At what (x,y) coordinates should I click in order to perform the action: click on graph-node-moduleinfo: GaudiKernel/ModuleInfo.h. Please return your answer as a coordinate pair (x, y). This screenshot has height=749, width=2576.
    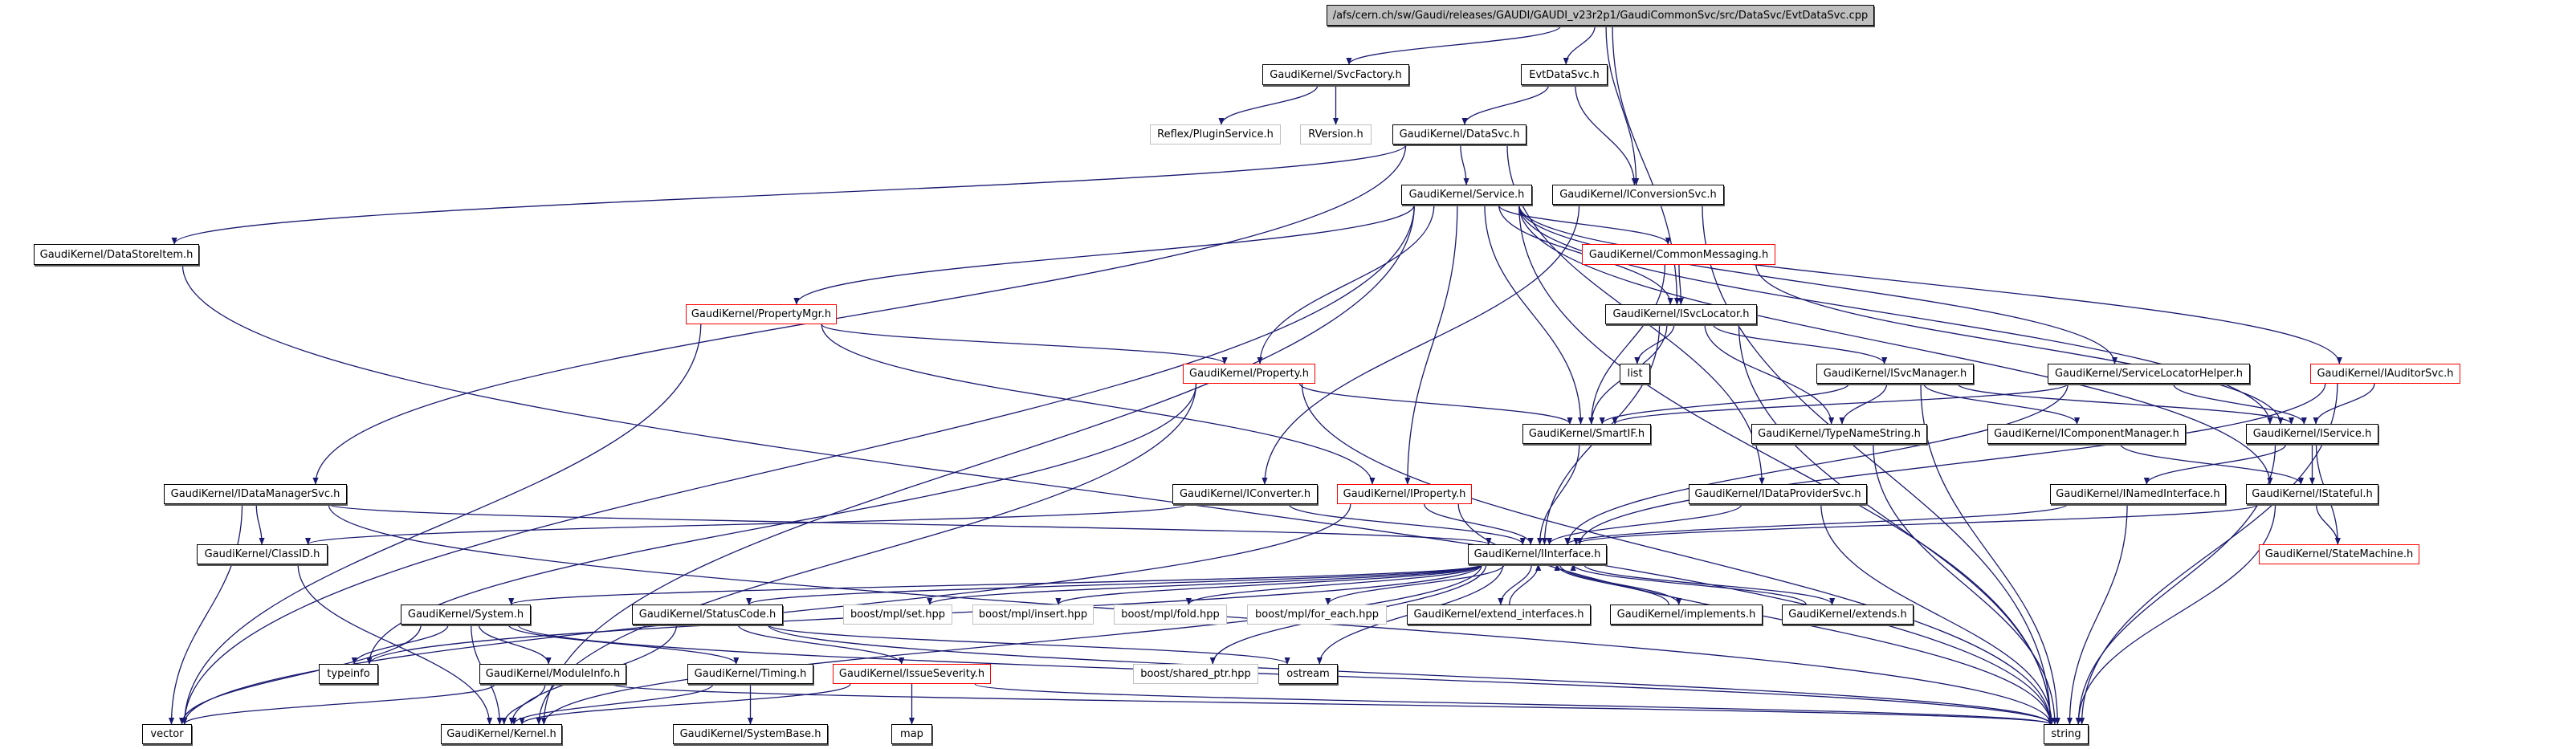
    Looking at the image, I should click on (552, 674).